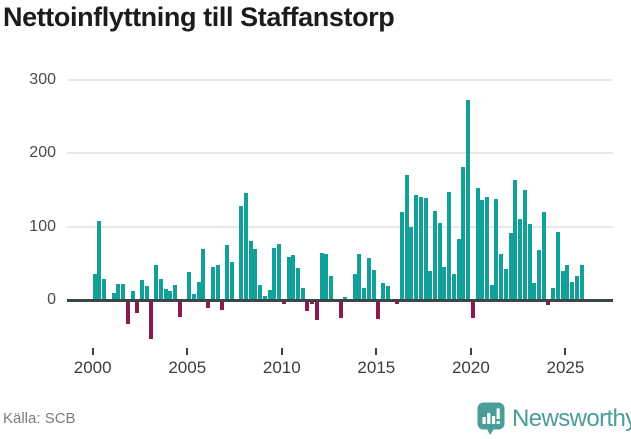 The height and width of the screenshot is (439, 631). I want to click on y-axis-label-200: 200, so click(42, 152).